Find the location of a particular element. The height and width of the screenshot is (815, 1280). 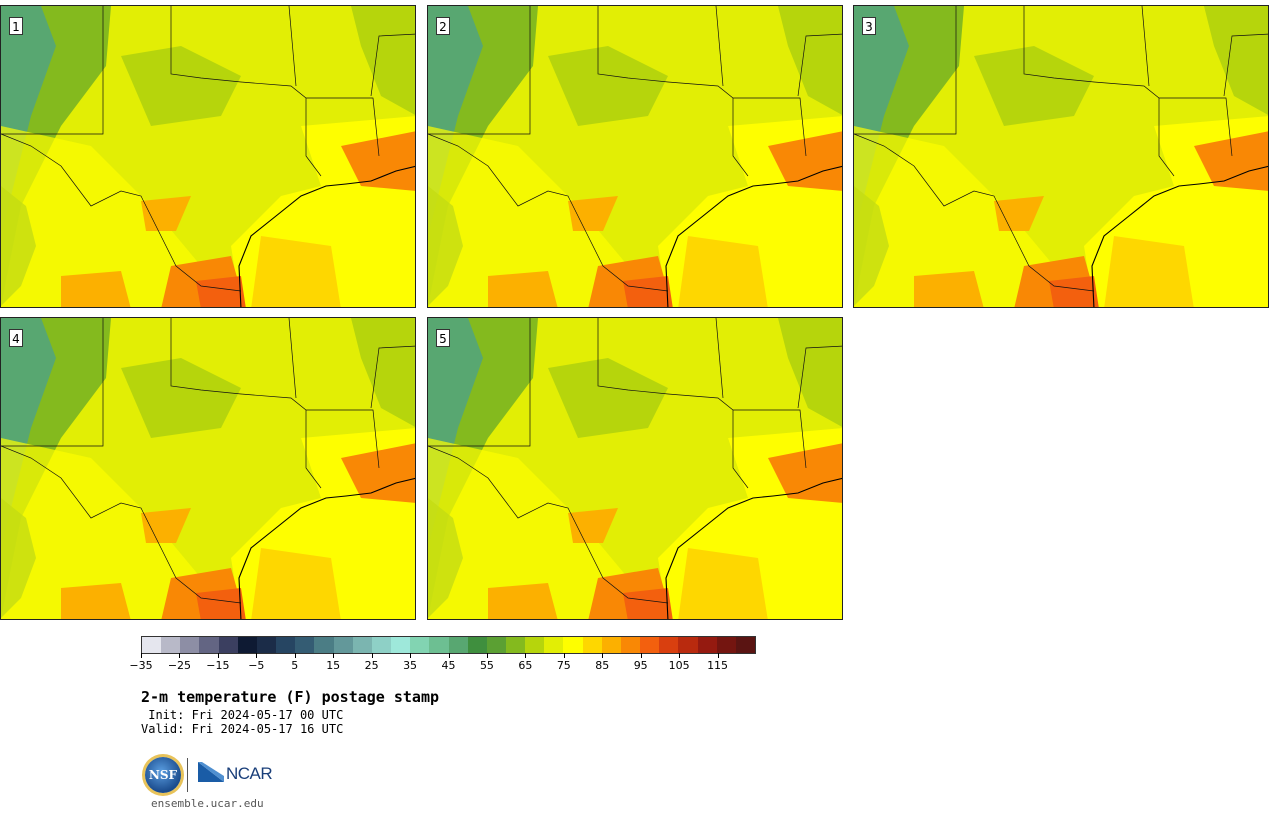

colorbar-tick-label: 45 is located at coordinates (448, 665).